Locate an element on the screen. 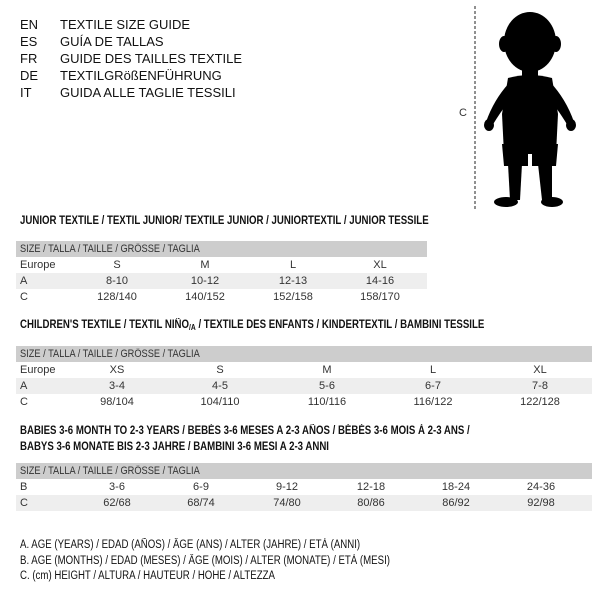  lang-line: IT GUIDA ALLE TAGLIE TESSILI is located at coordinates (128, 92).